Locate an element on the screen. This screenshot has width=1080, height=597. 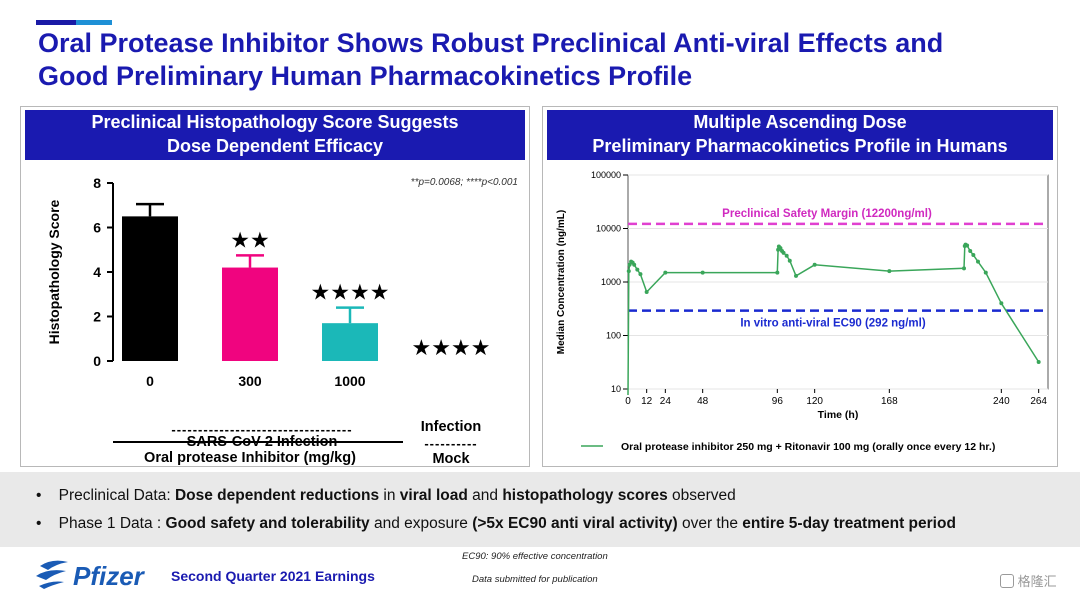
watermark-text: 格隆汇 is located at coordinates (1037, 581).